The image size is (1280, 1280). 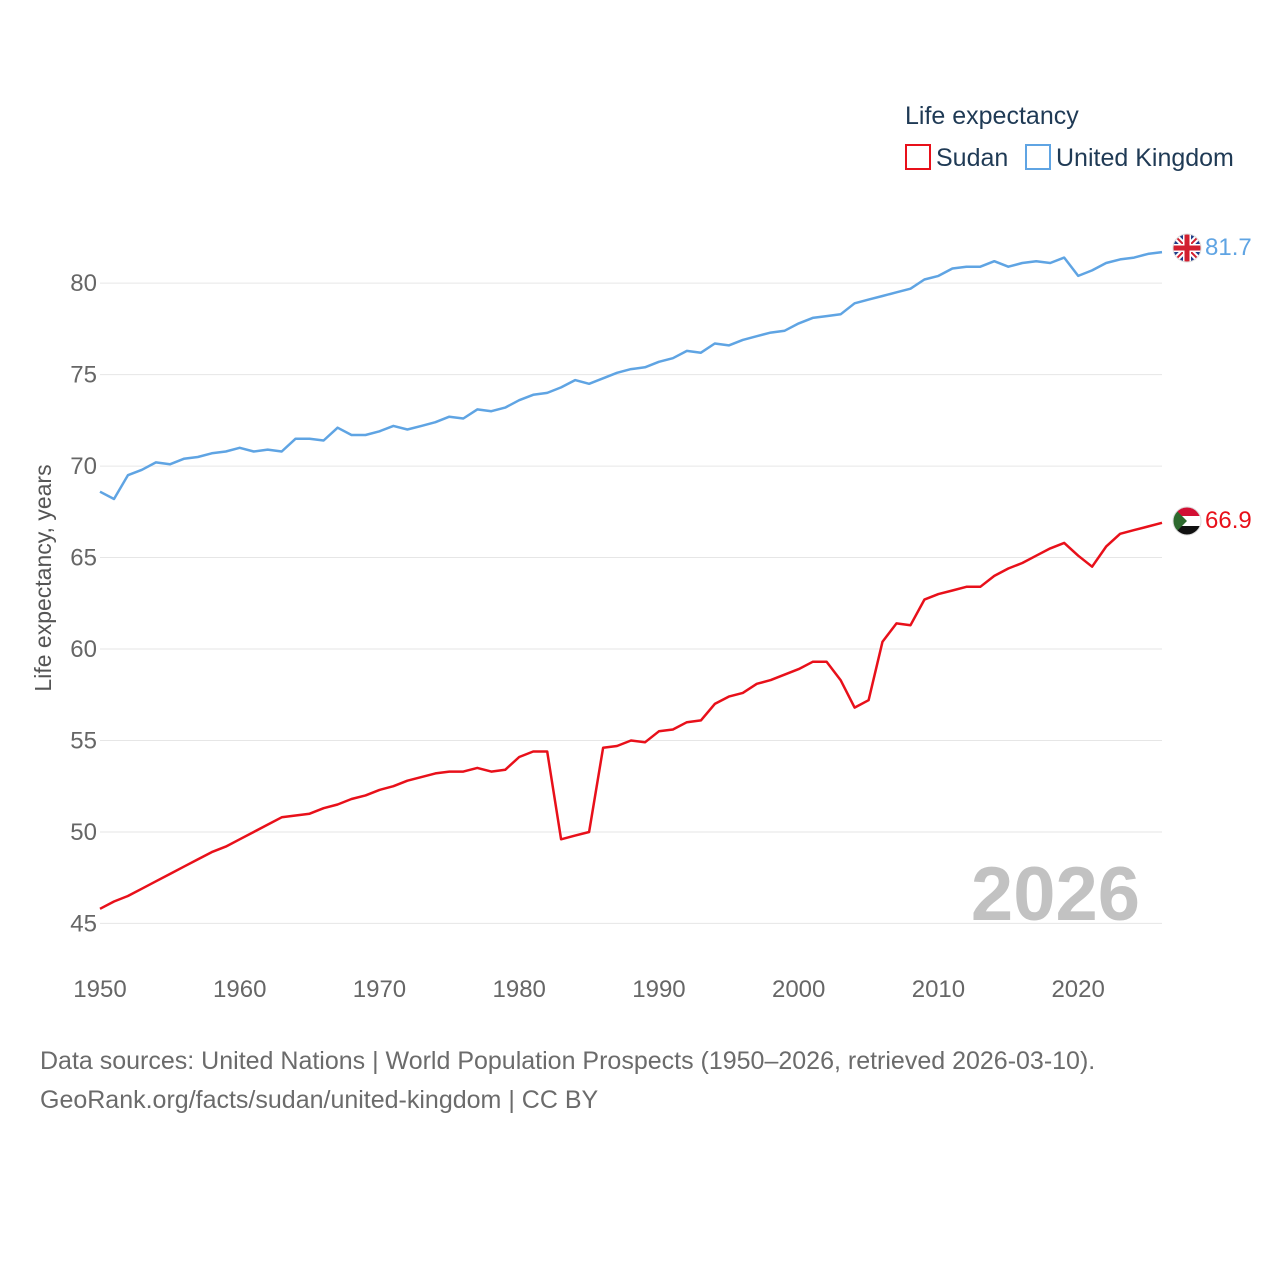 What do you see at coordinates (938, 989) in the screenshot?
I see `x-tick-label: 2010` at bounding box center [938, 989].